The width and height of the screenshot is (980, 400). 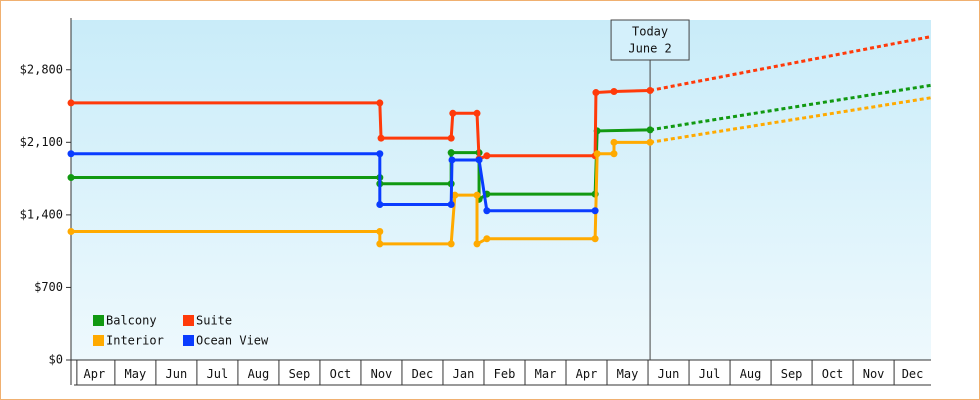 I want to click on y-tick-label: $1,400, so click(x=41, y=214).